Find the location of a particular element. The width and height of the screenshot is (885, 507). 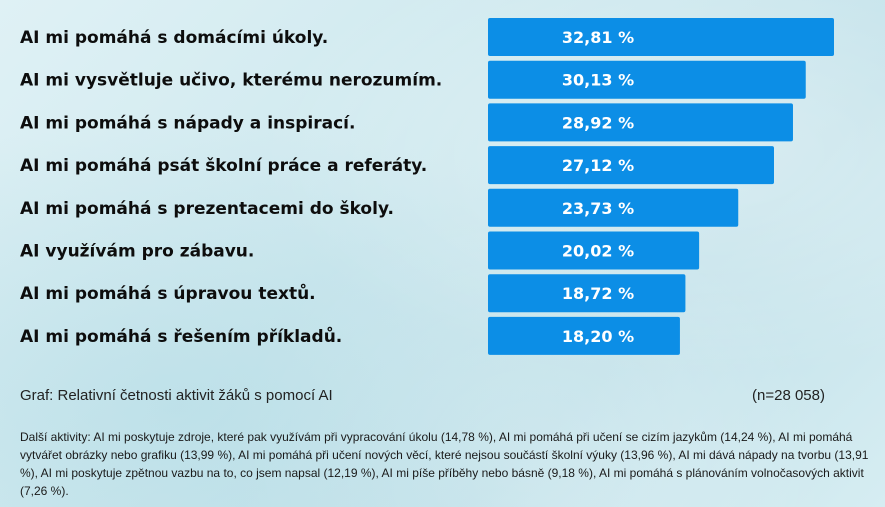

category-label: AI mi pomáhá s nápady a inspirací. is located at coordinates (187, 123).